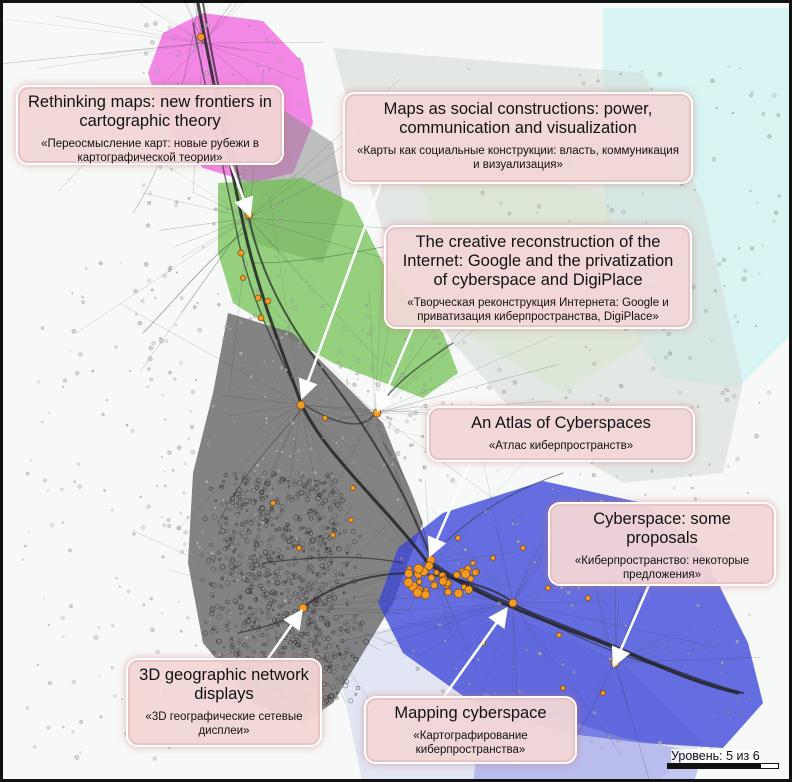 The image size is (792, 782). What do you see at coordinates (725, 759) in the screenshot?
I see `zoom-level-indicator: Уровень: 5 из 6` at bounding box center [725, 759].